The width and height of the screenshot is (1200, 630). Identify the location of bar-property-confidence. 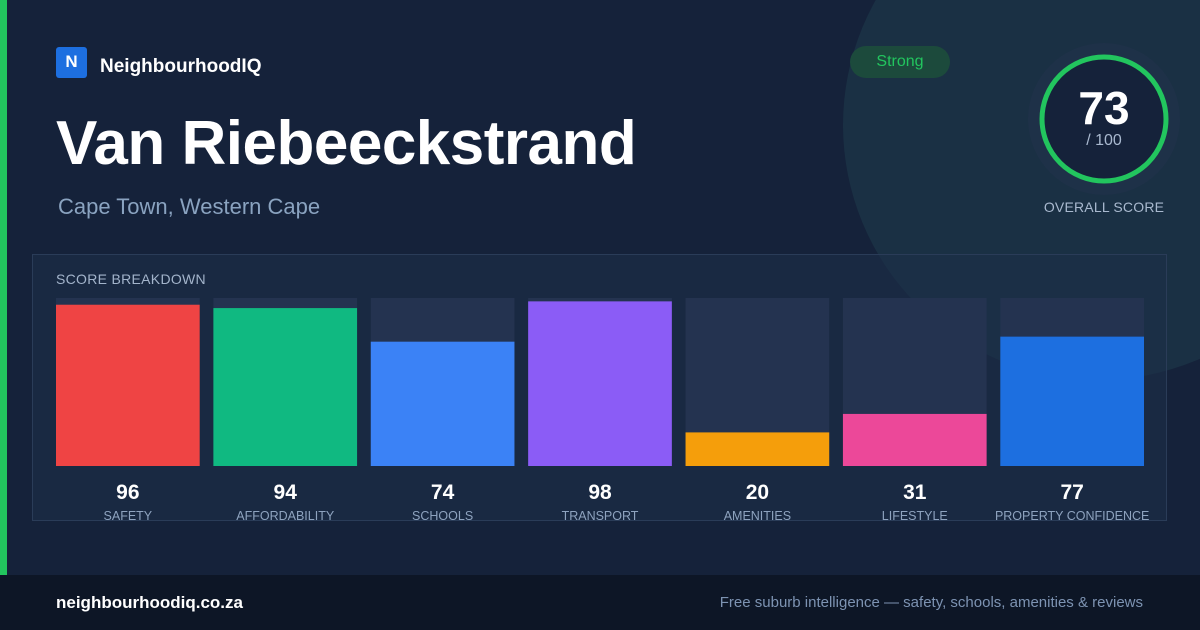
(1072, 401).